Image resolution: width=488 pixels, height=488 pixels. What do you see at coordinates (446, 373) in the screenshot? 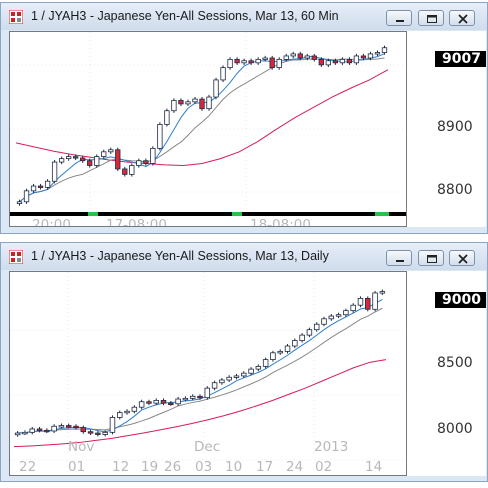
I see `price-scale: 9000 8500 8000` at bounding box center [446, 373].